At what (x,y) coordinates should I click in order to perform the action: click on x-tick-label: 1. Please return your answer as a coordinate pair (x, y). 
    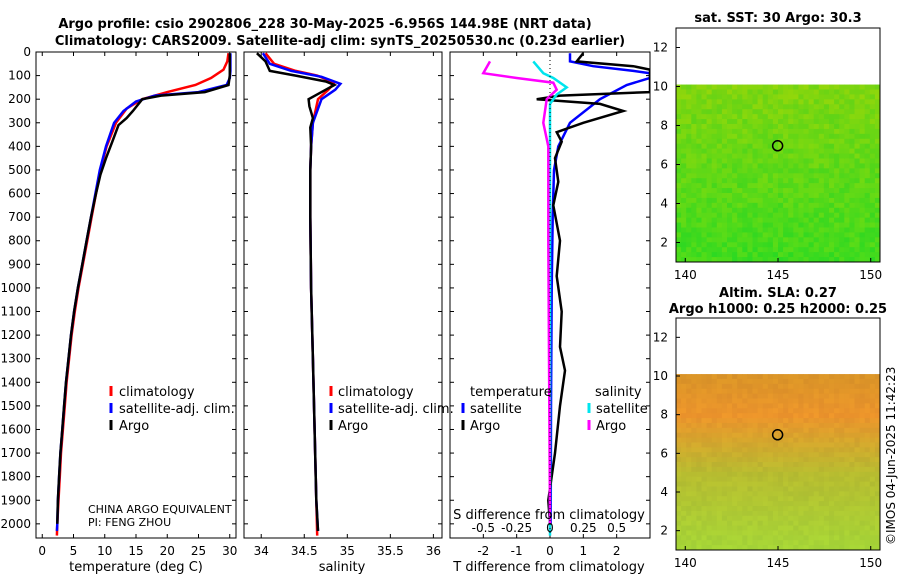
    Looking at the image, I should click on (584, 551).